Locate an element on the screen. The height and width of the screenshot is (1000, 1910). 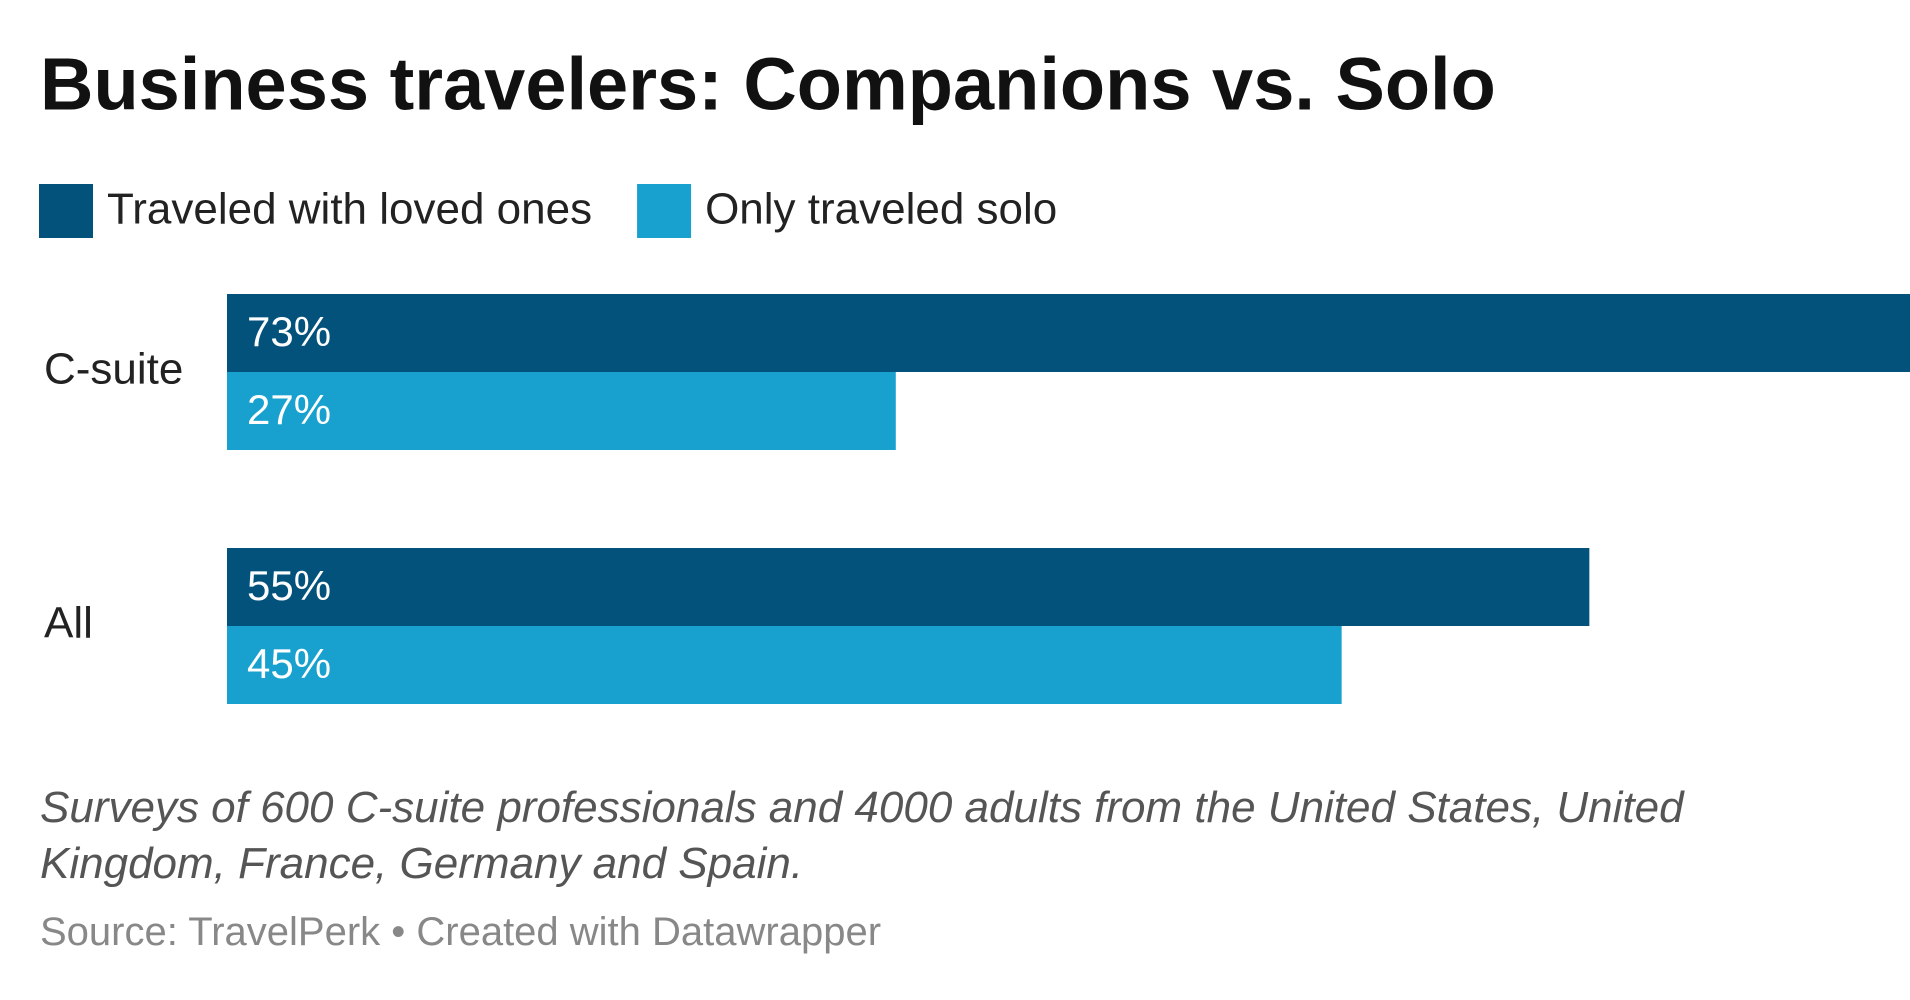
legend-label: Traveled with loved ones is located at coordinates (349, 209).